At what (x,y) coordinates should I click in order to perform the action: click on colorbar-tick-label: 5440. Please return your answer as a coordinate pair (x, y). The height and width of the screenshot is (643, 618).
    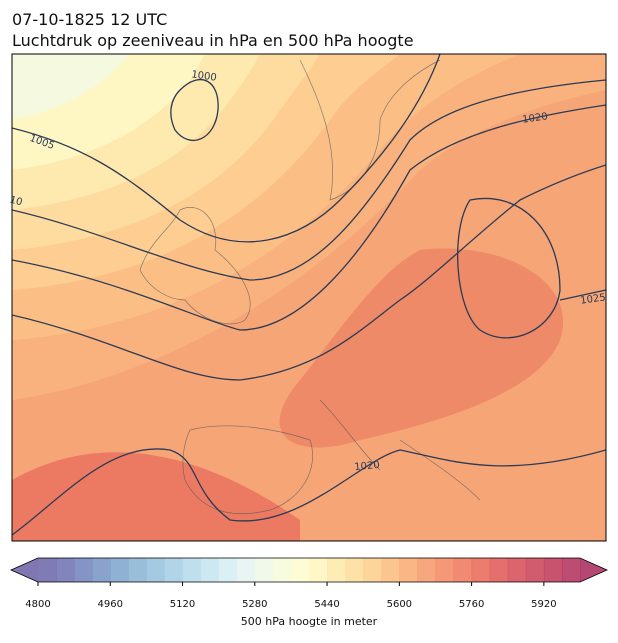
    Looking at the image, I should click on (326, 604).